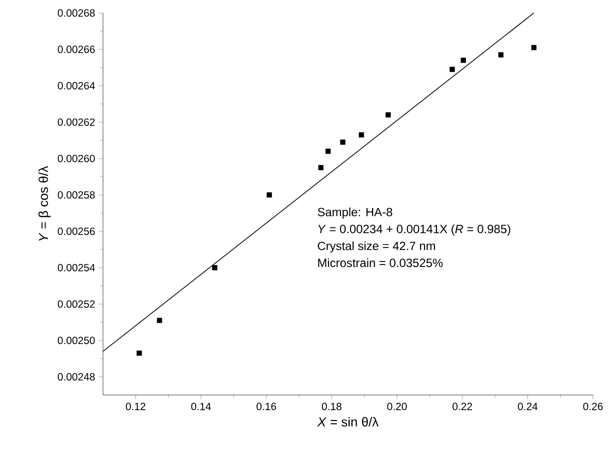  What do you see at coordinates (347, 422) in the screenshot?
I see `x-axis-title: X = sin θ/λ` at bounding box center [347, 422].